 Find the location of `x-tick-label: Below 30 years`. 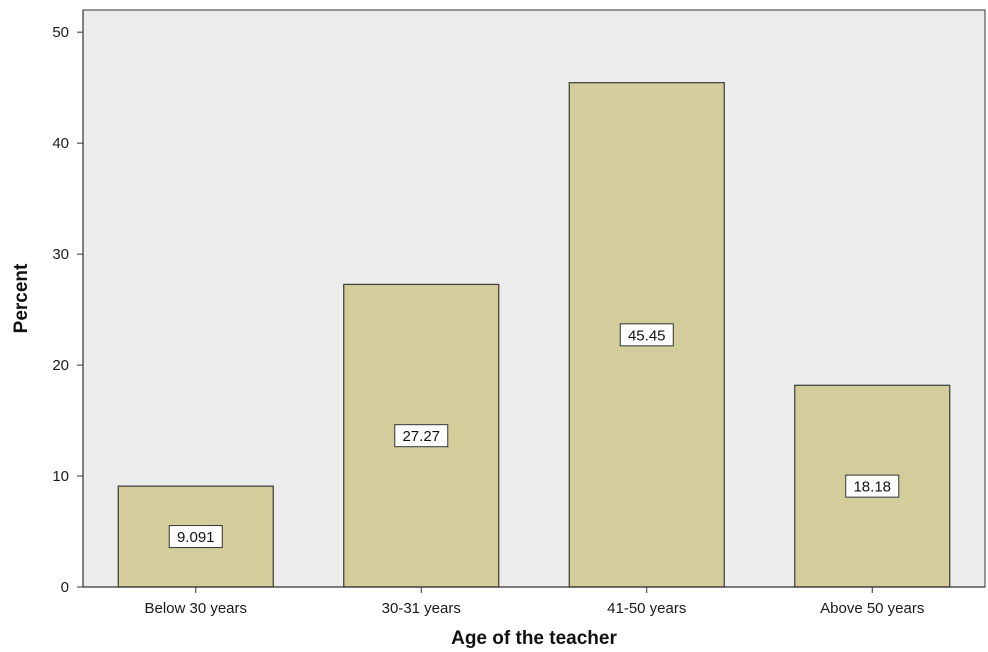

x-tick-label: Below 30 years is located at coordinates (195, 608).